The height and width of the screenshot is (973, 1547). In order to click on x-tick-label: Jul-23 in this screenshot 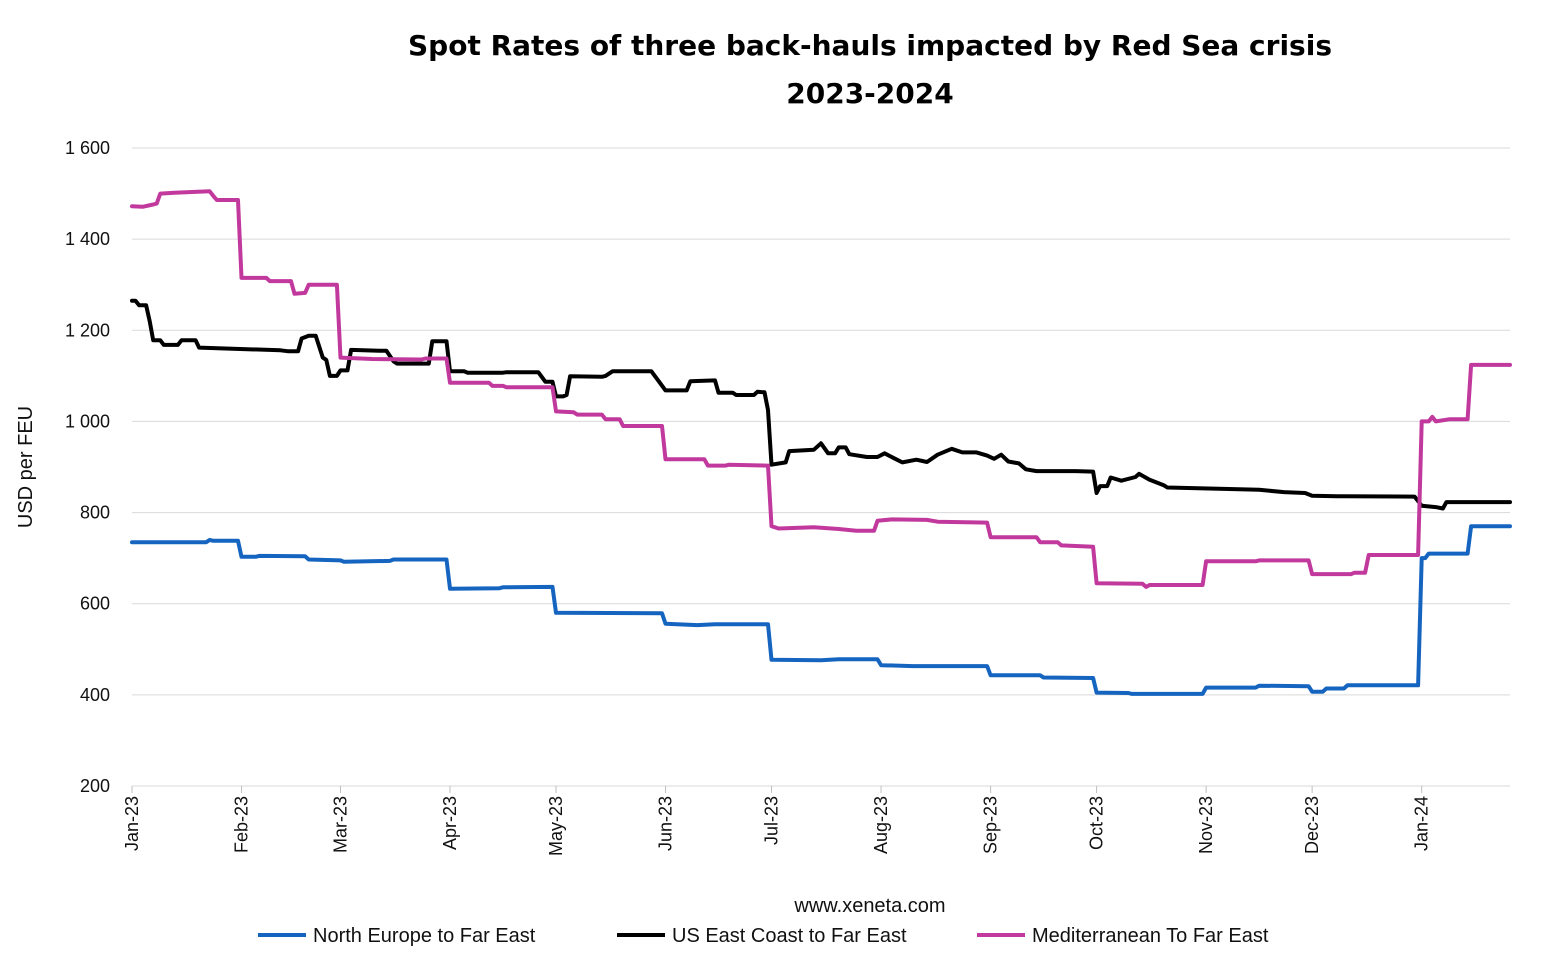, I will do `click(772, 820)`.